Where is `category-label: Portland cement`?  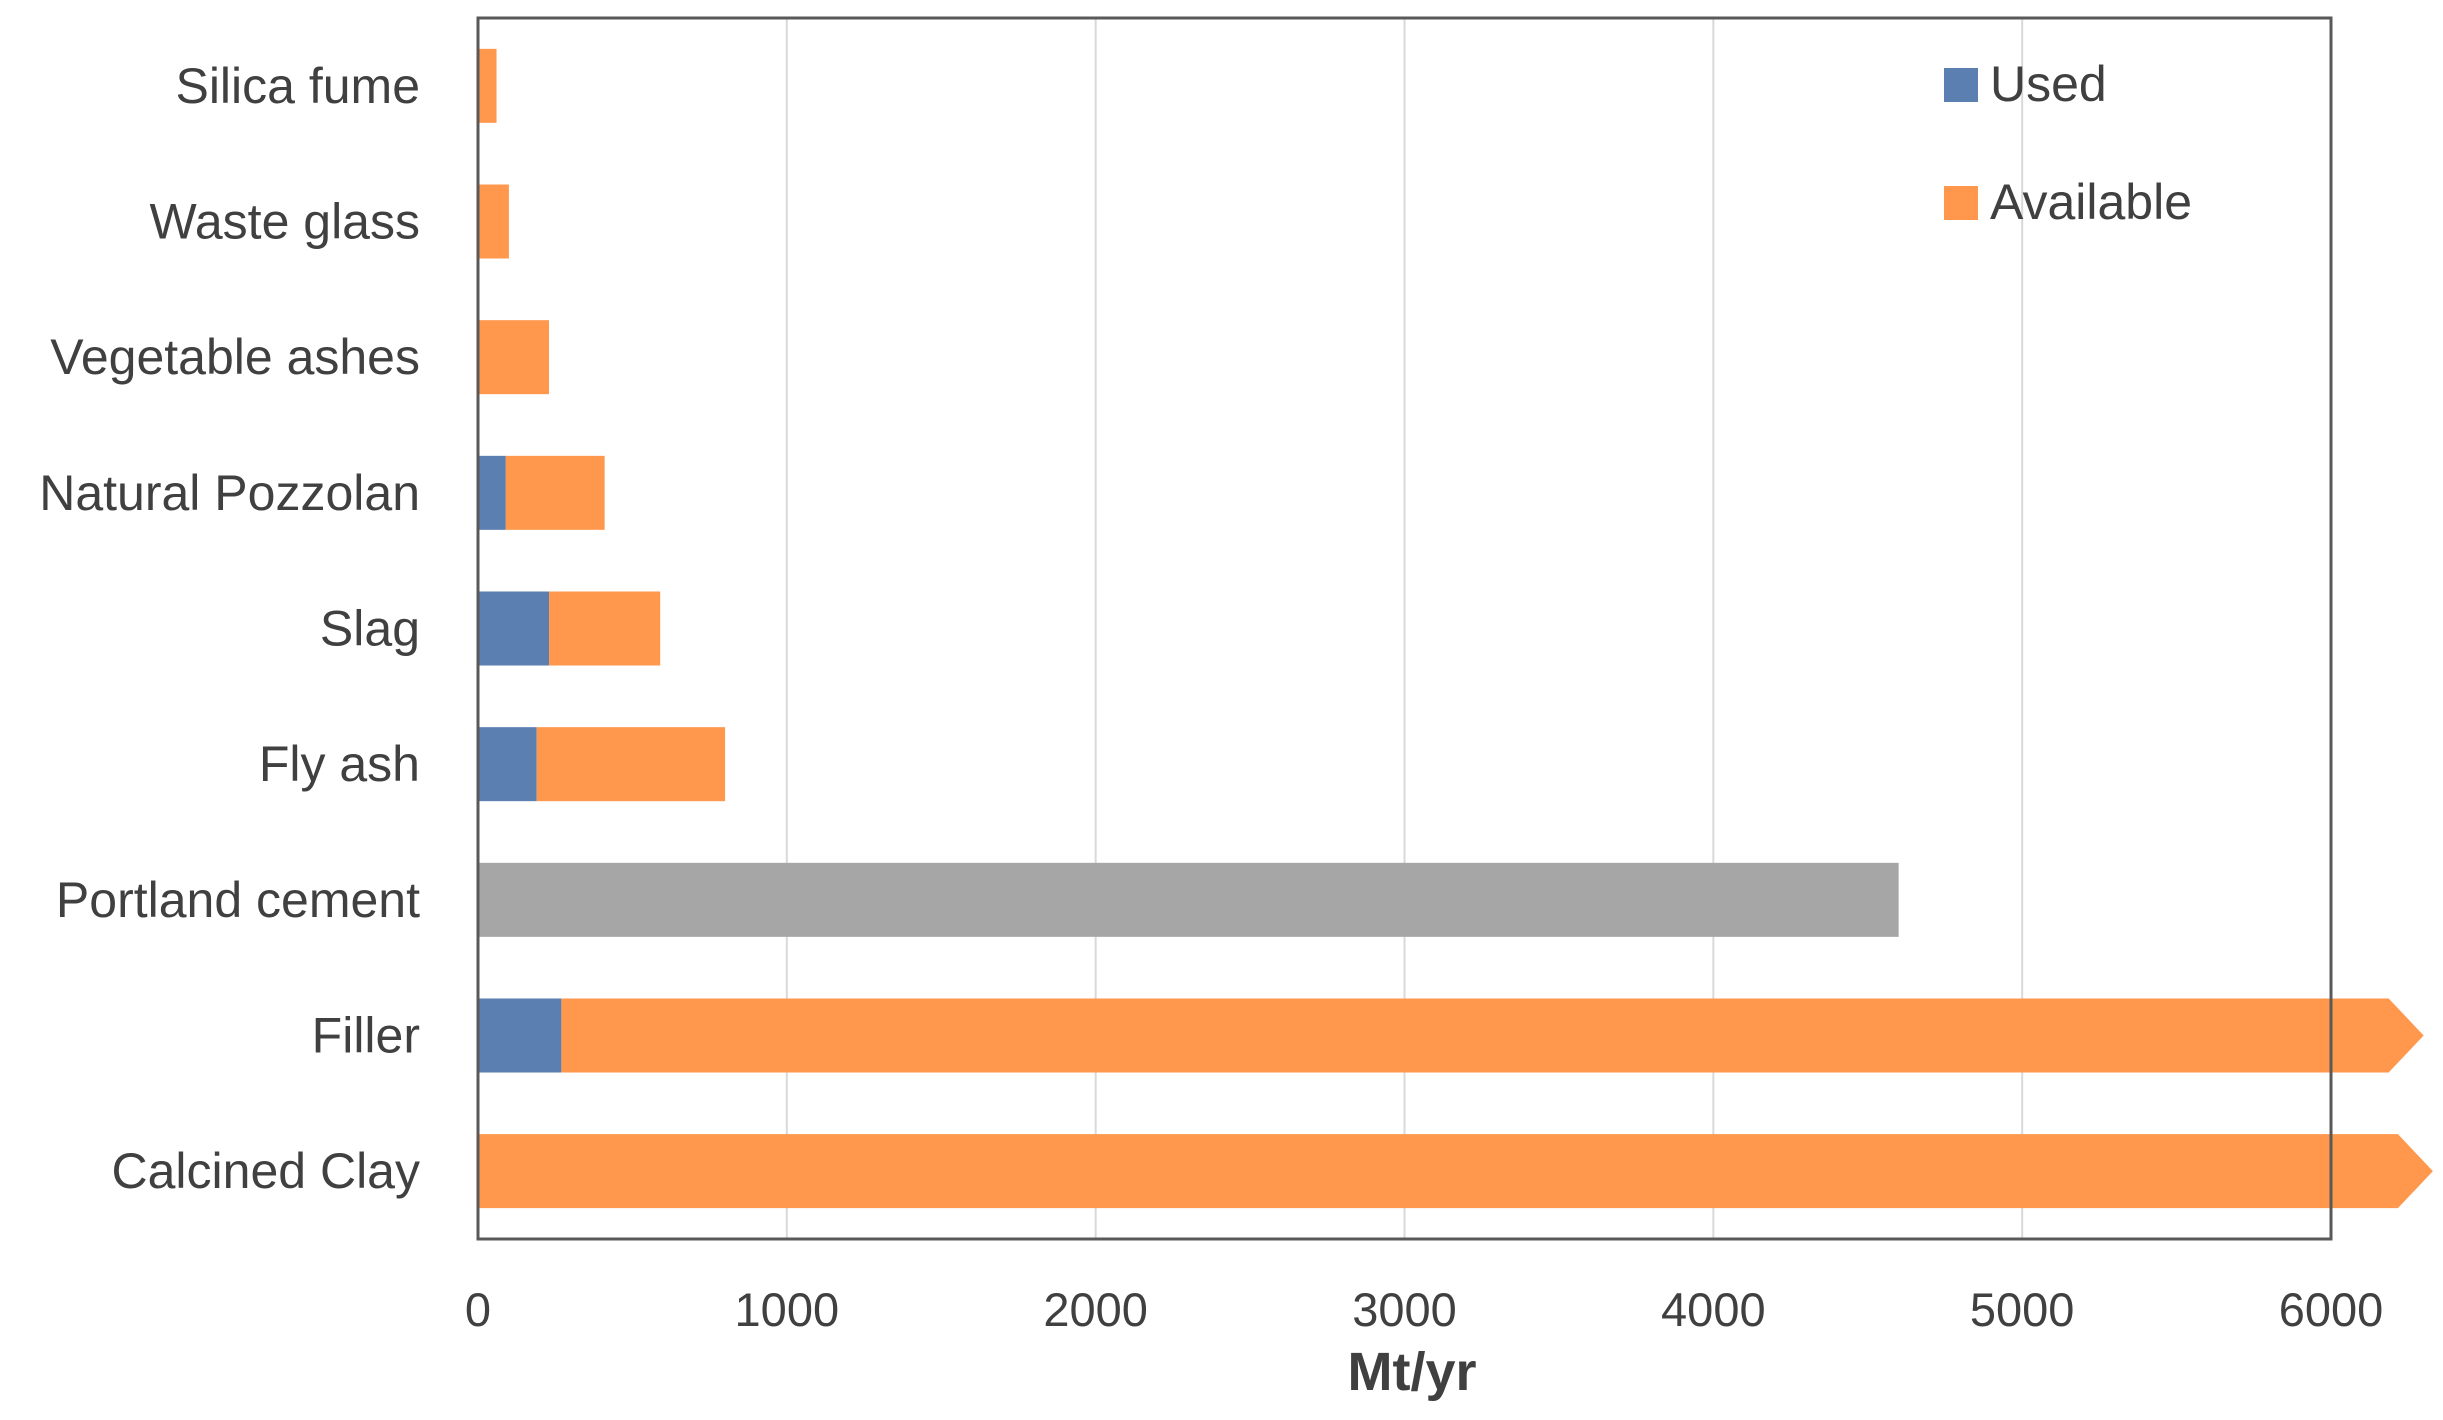 category-label: Portland cement is located at coordinates (238, 900).